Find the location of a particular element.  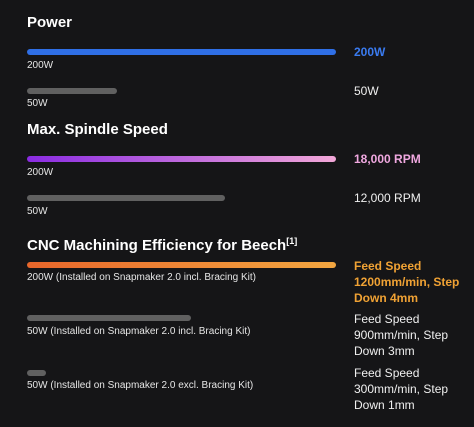

cnc-bar-50w-bracing is located at coordinates (109, 318).